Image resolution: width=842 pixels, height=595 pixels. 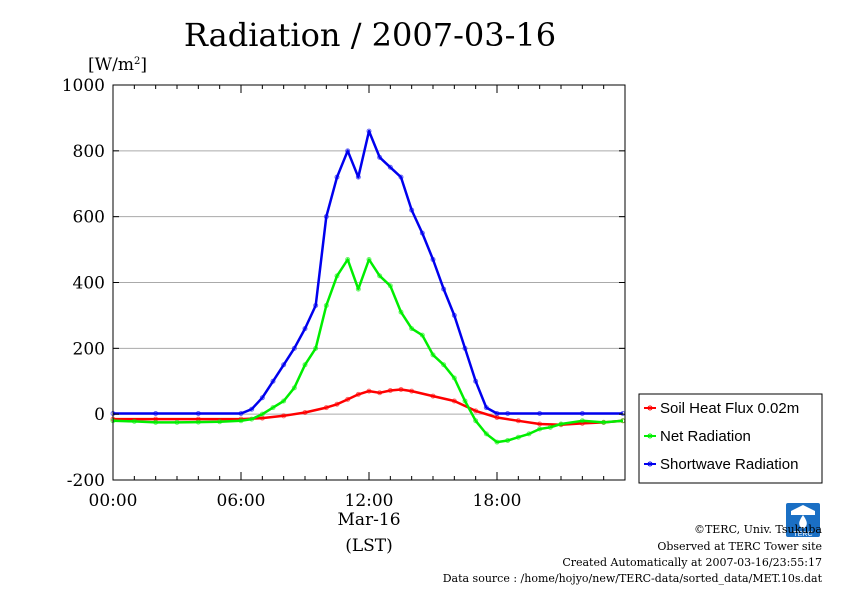 What do you see at coordinates (497, 501) in the screenshot?
I see `x-tick-label: 18:00` at bounding box center [497, 501].